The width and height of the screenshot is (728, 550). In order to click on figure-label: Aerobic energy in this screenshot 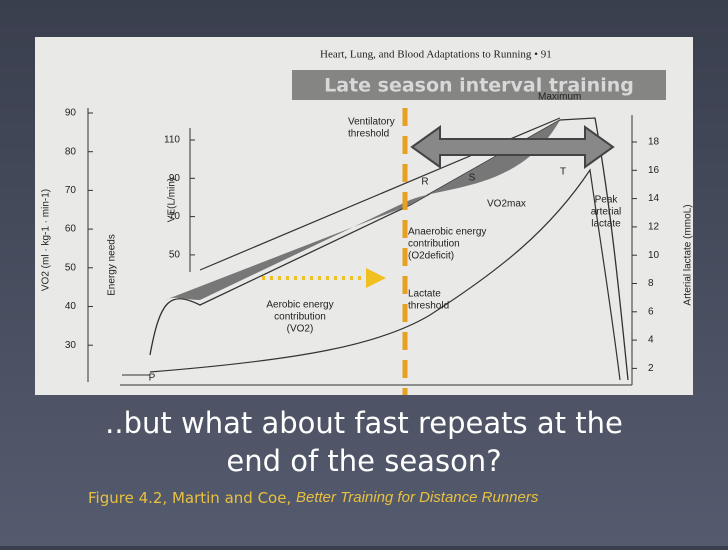, I will do `click(299, 305)`.